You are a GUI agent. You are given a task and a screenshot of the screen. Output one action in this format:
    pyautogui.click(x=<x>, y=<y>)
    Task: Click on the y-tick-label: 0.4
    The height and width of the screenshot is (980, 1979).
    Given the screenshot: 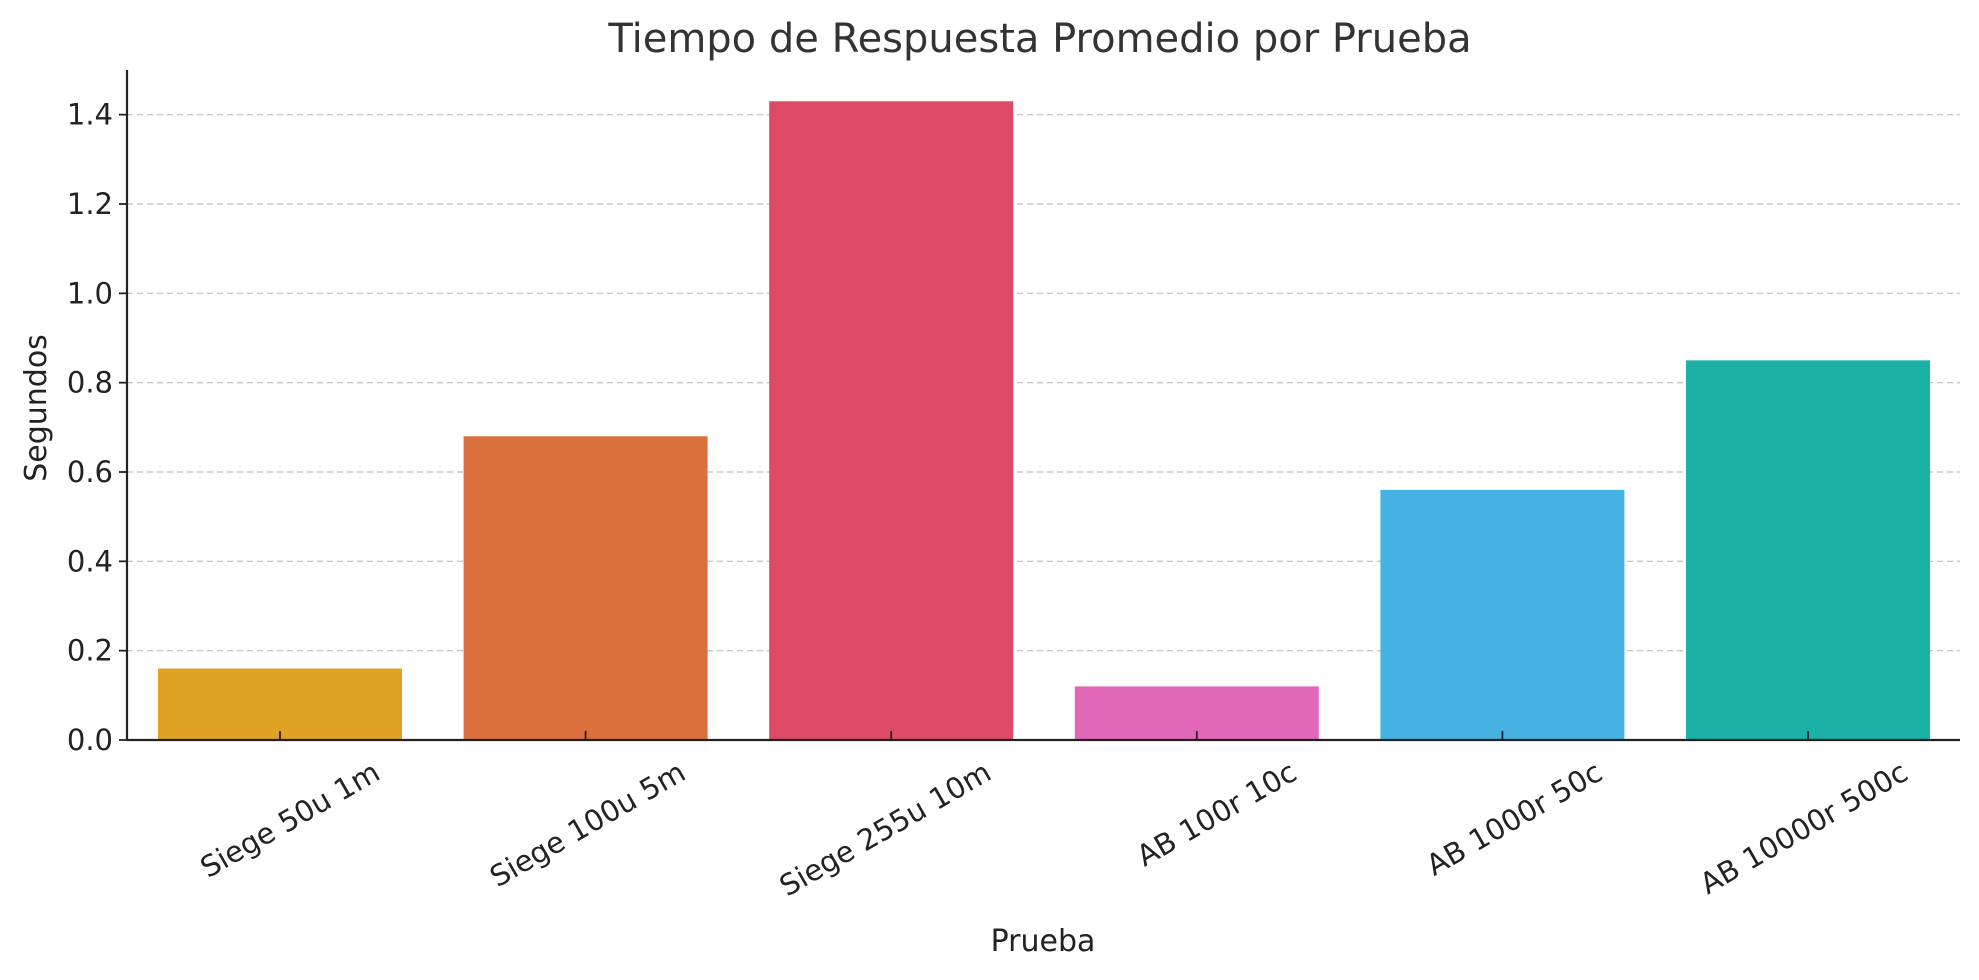 What is the action you would take?
    pyautogui.click(x=90, y=561)
    